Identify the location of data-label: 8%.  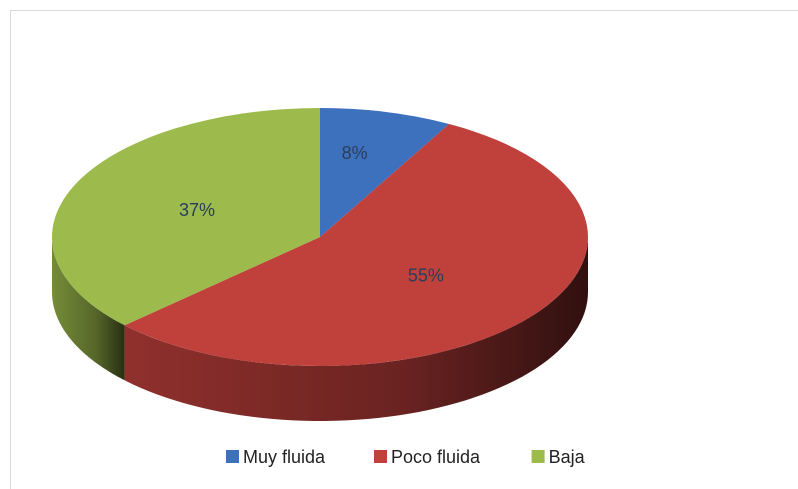
(355, 153).